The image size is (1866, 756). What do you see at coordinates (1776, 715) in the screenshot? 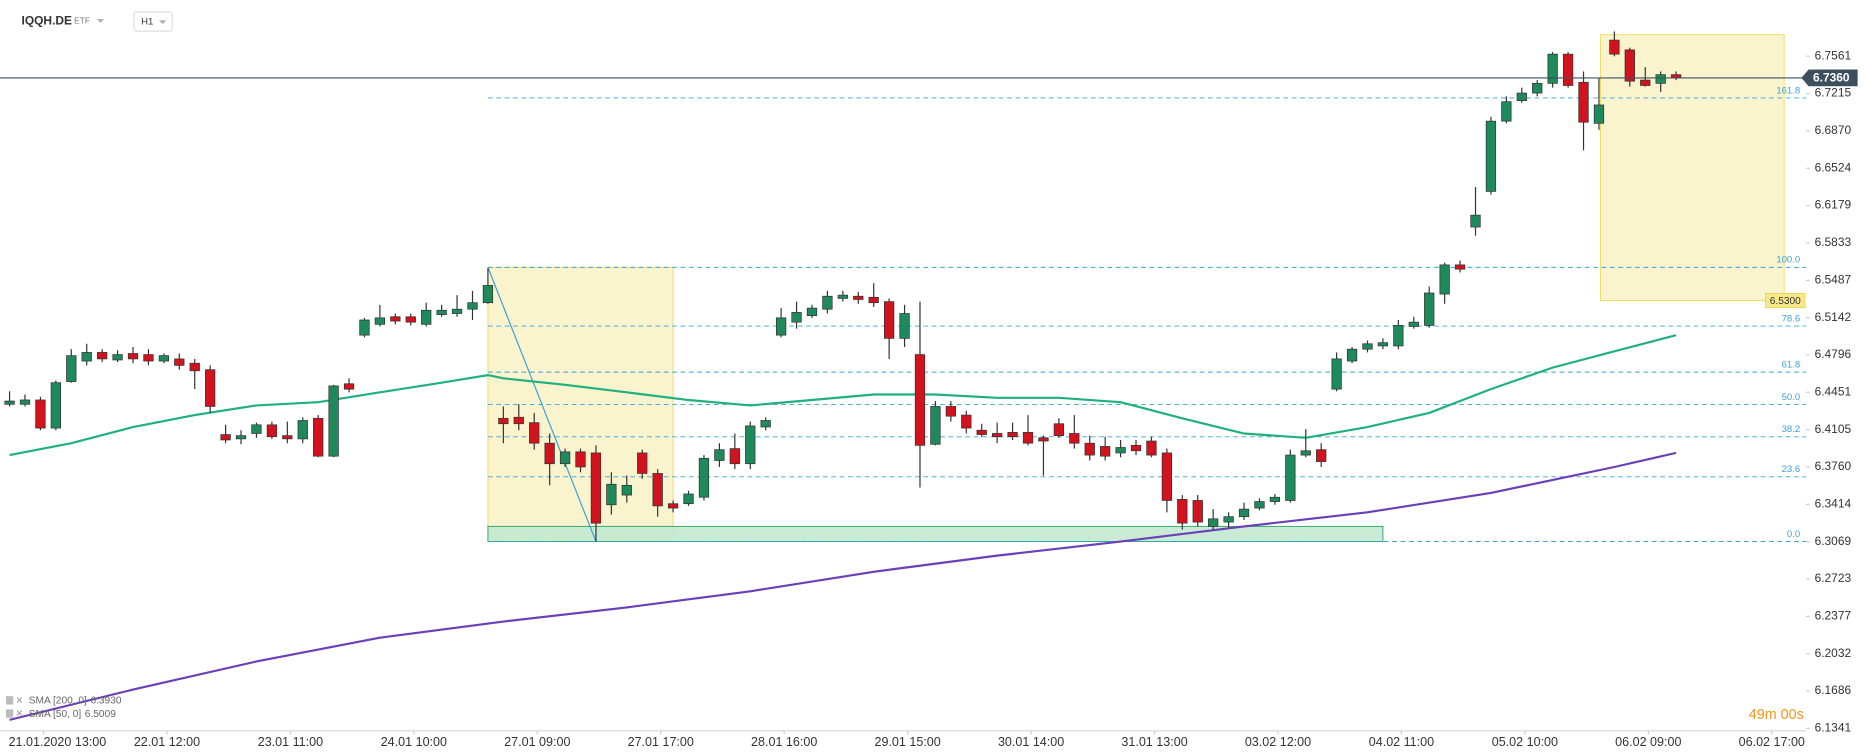
I see `candle-timer: 49m 00s` at bounding box center [1776, 715].